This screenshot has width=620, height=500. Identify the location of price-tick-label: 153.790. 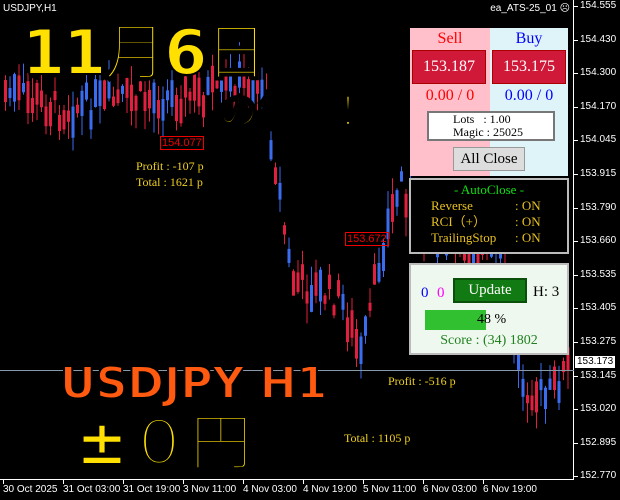
(598, 207).